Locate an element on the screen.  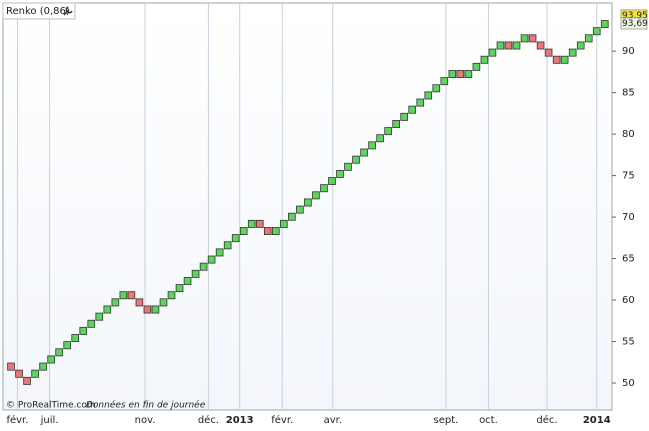
y-tick-label: 55 is located at coordinates (628, 342).